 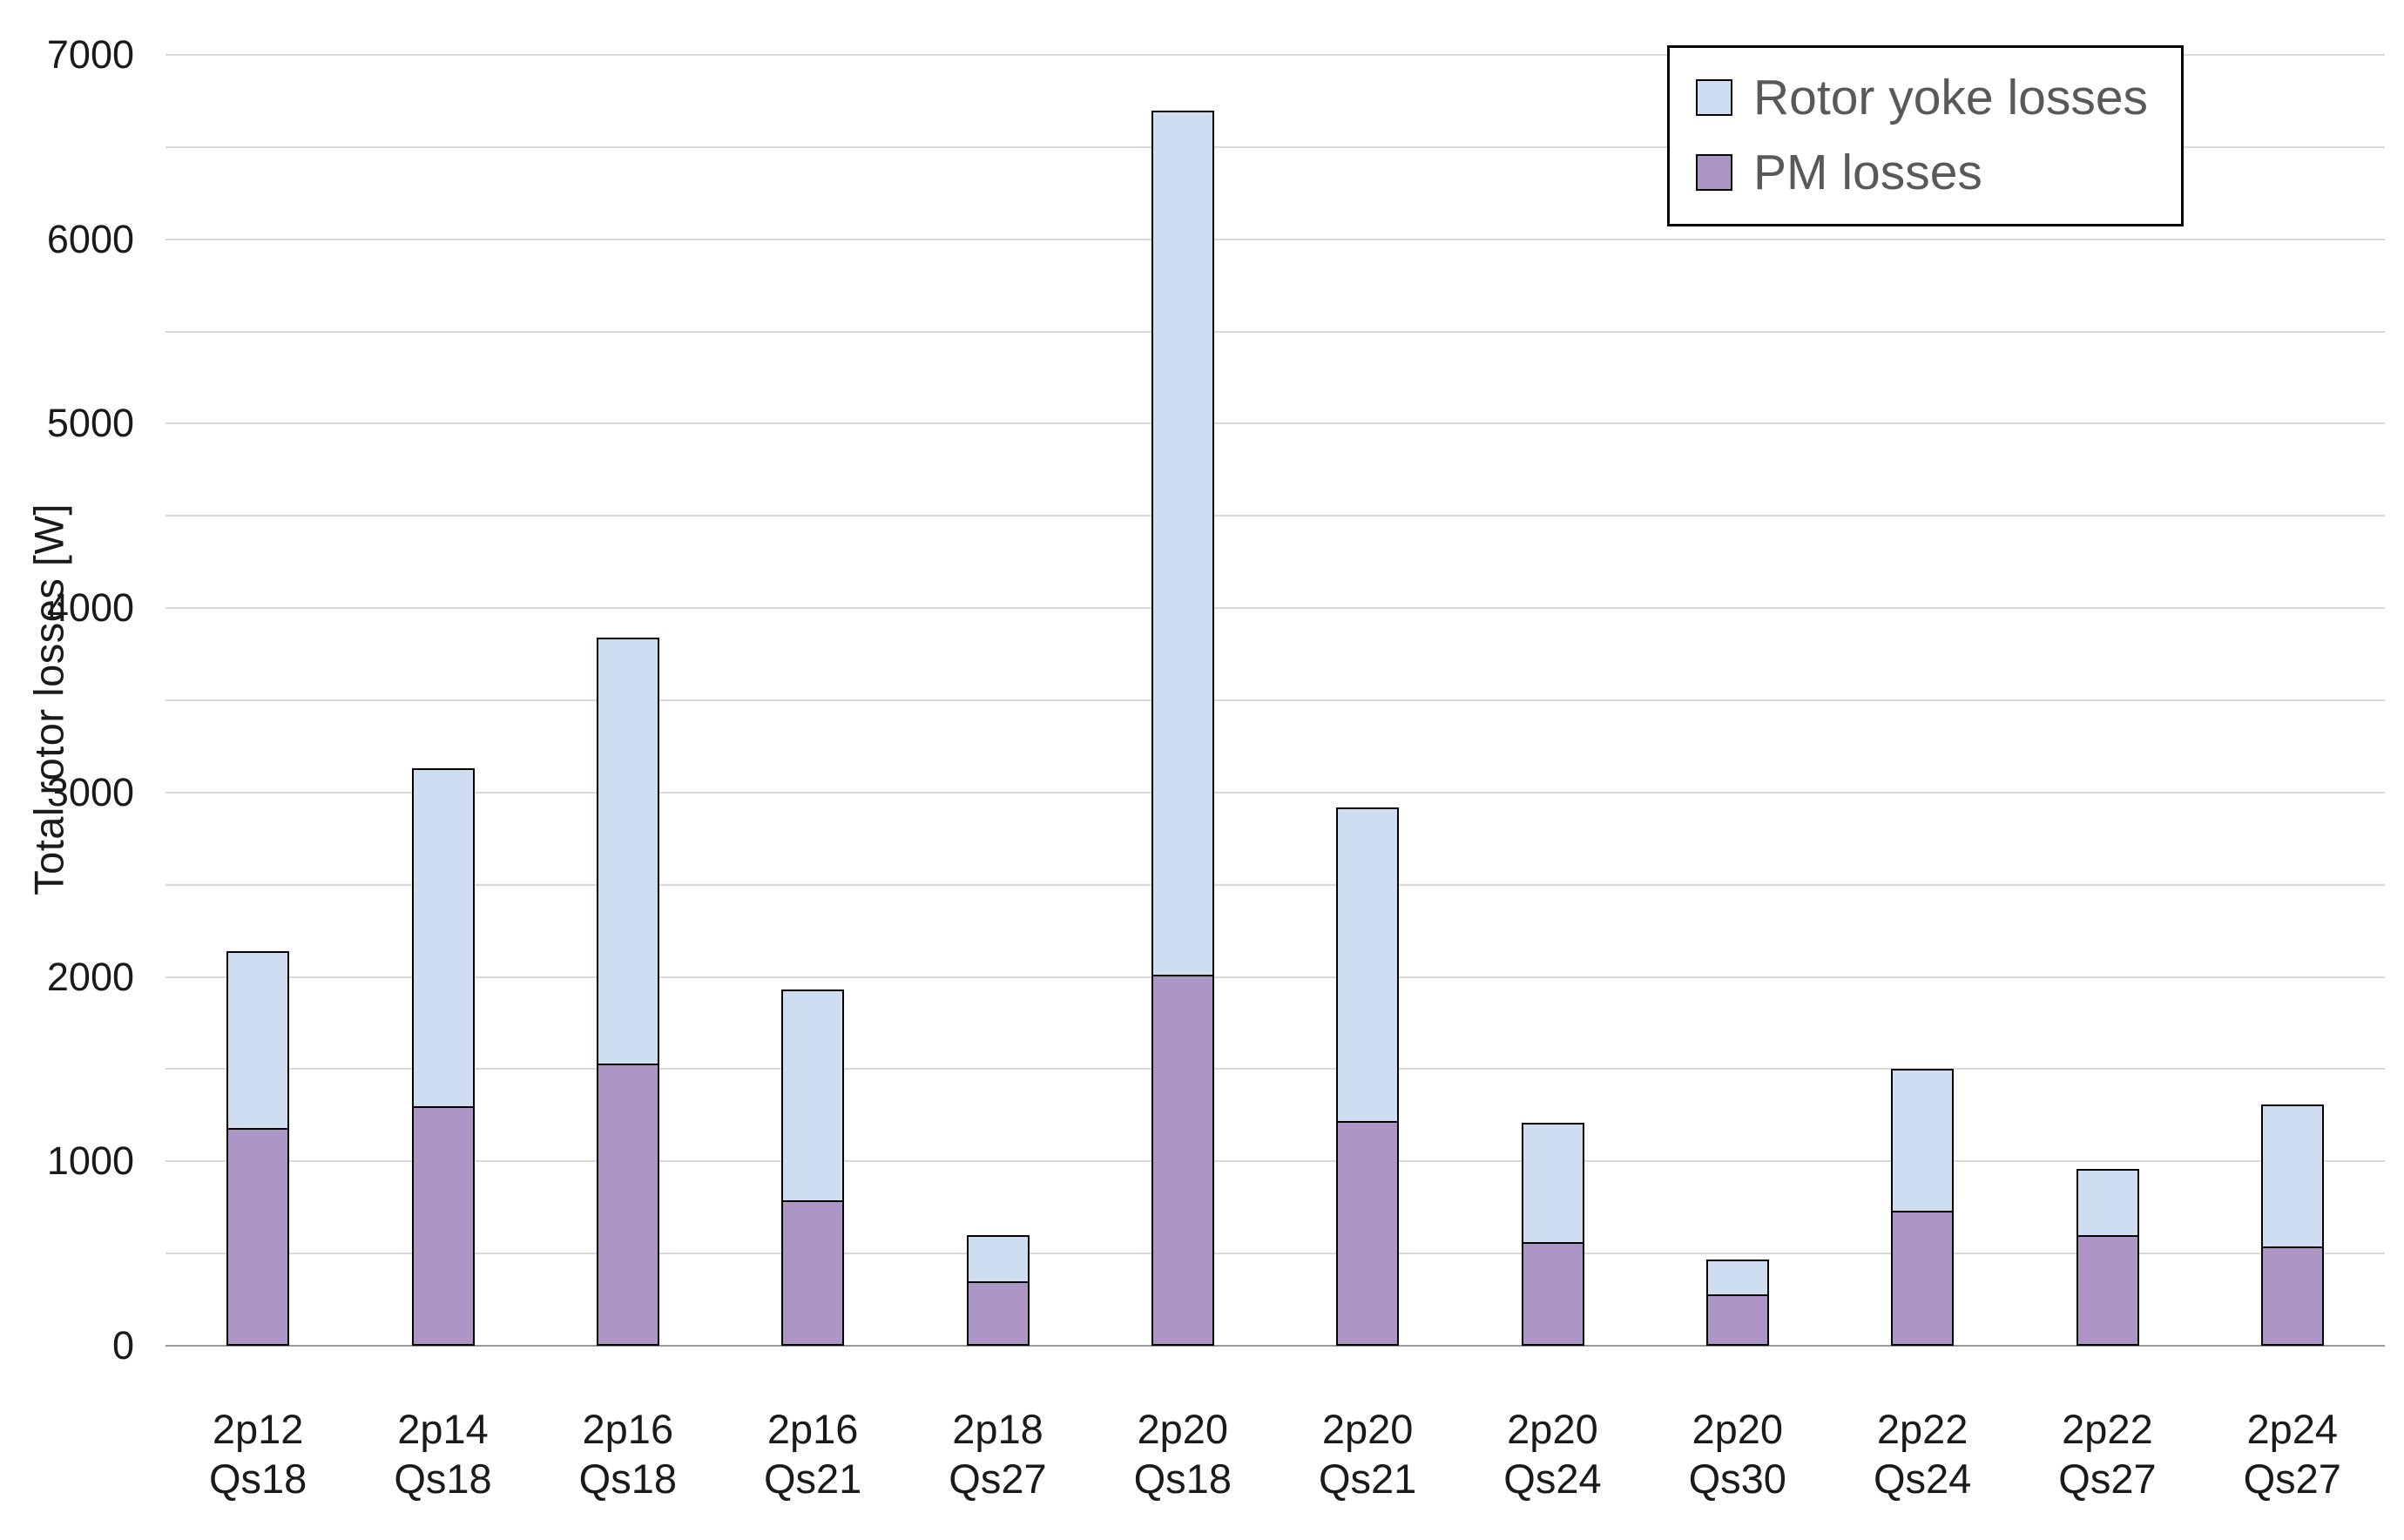 I want to click on category-label: 2p16 Qs21, so click(x=812, y=1454).